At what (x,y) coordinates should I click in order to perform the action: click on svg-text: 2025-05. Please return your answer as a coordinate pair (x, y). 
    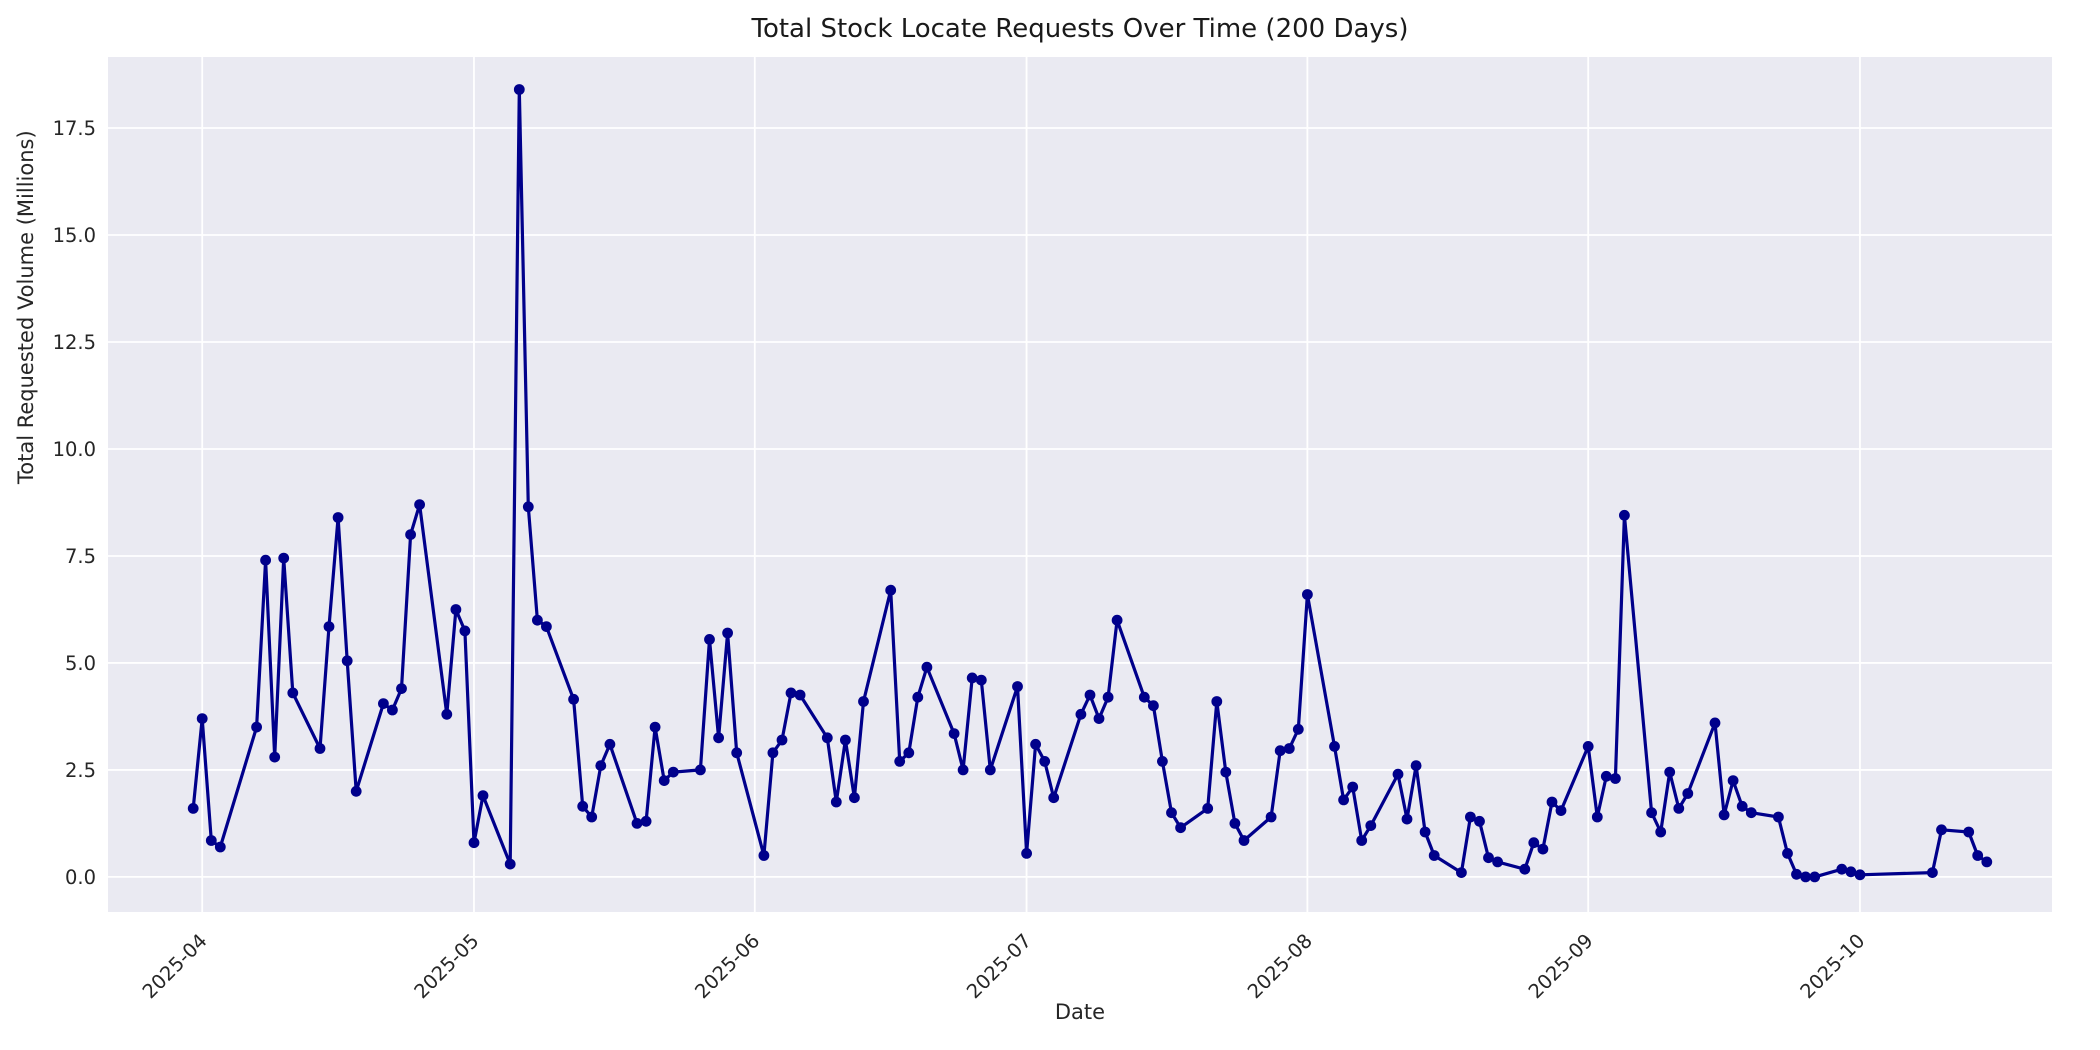
    Looking at the image, I should click on (447, 966).